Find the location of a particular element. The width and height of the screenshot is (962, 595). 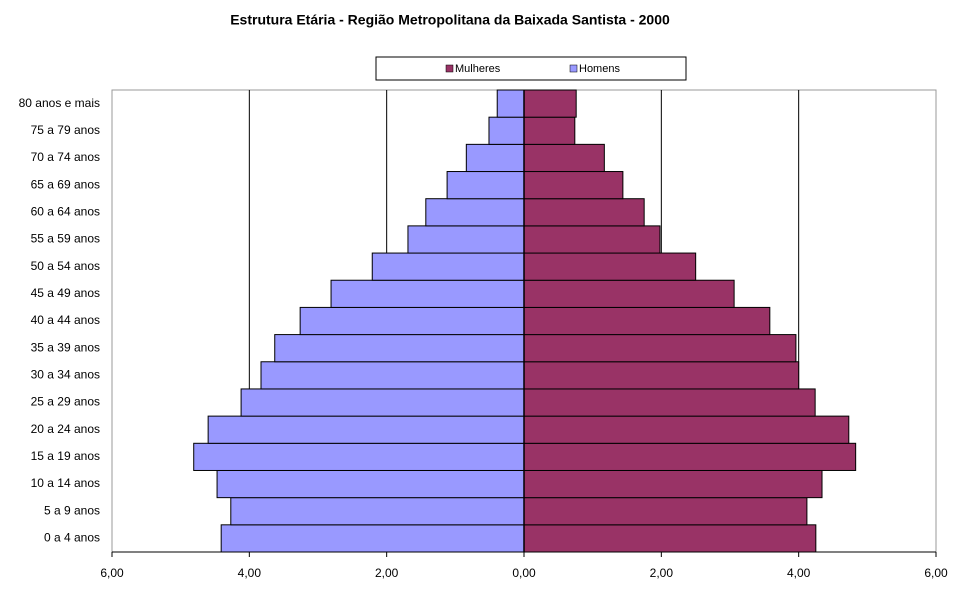

y-tick-label: 70 a 74 anos is located at coordinates (65, 157).